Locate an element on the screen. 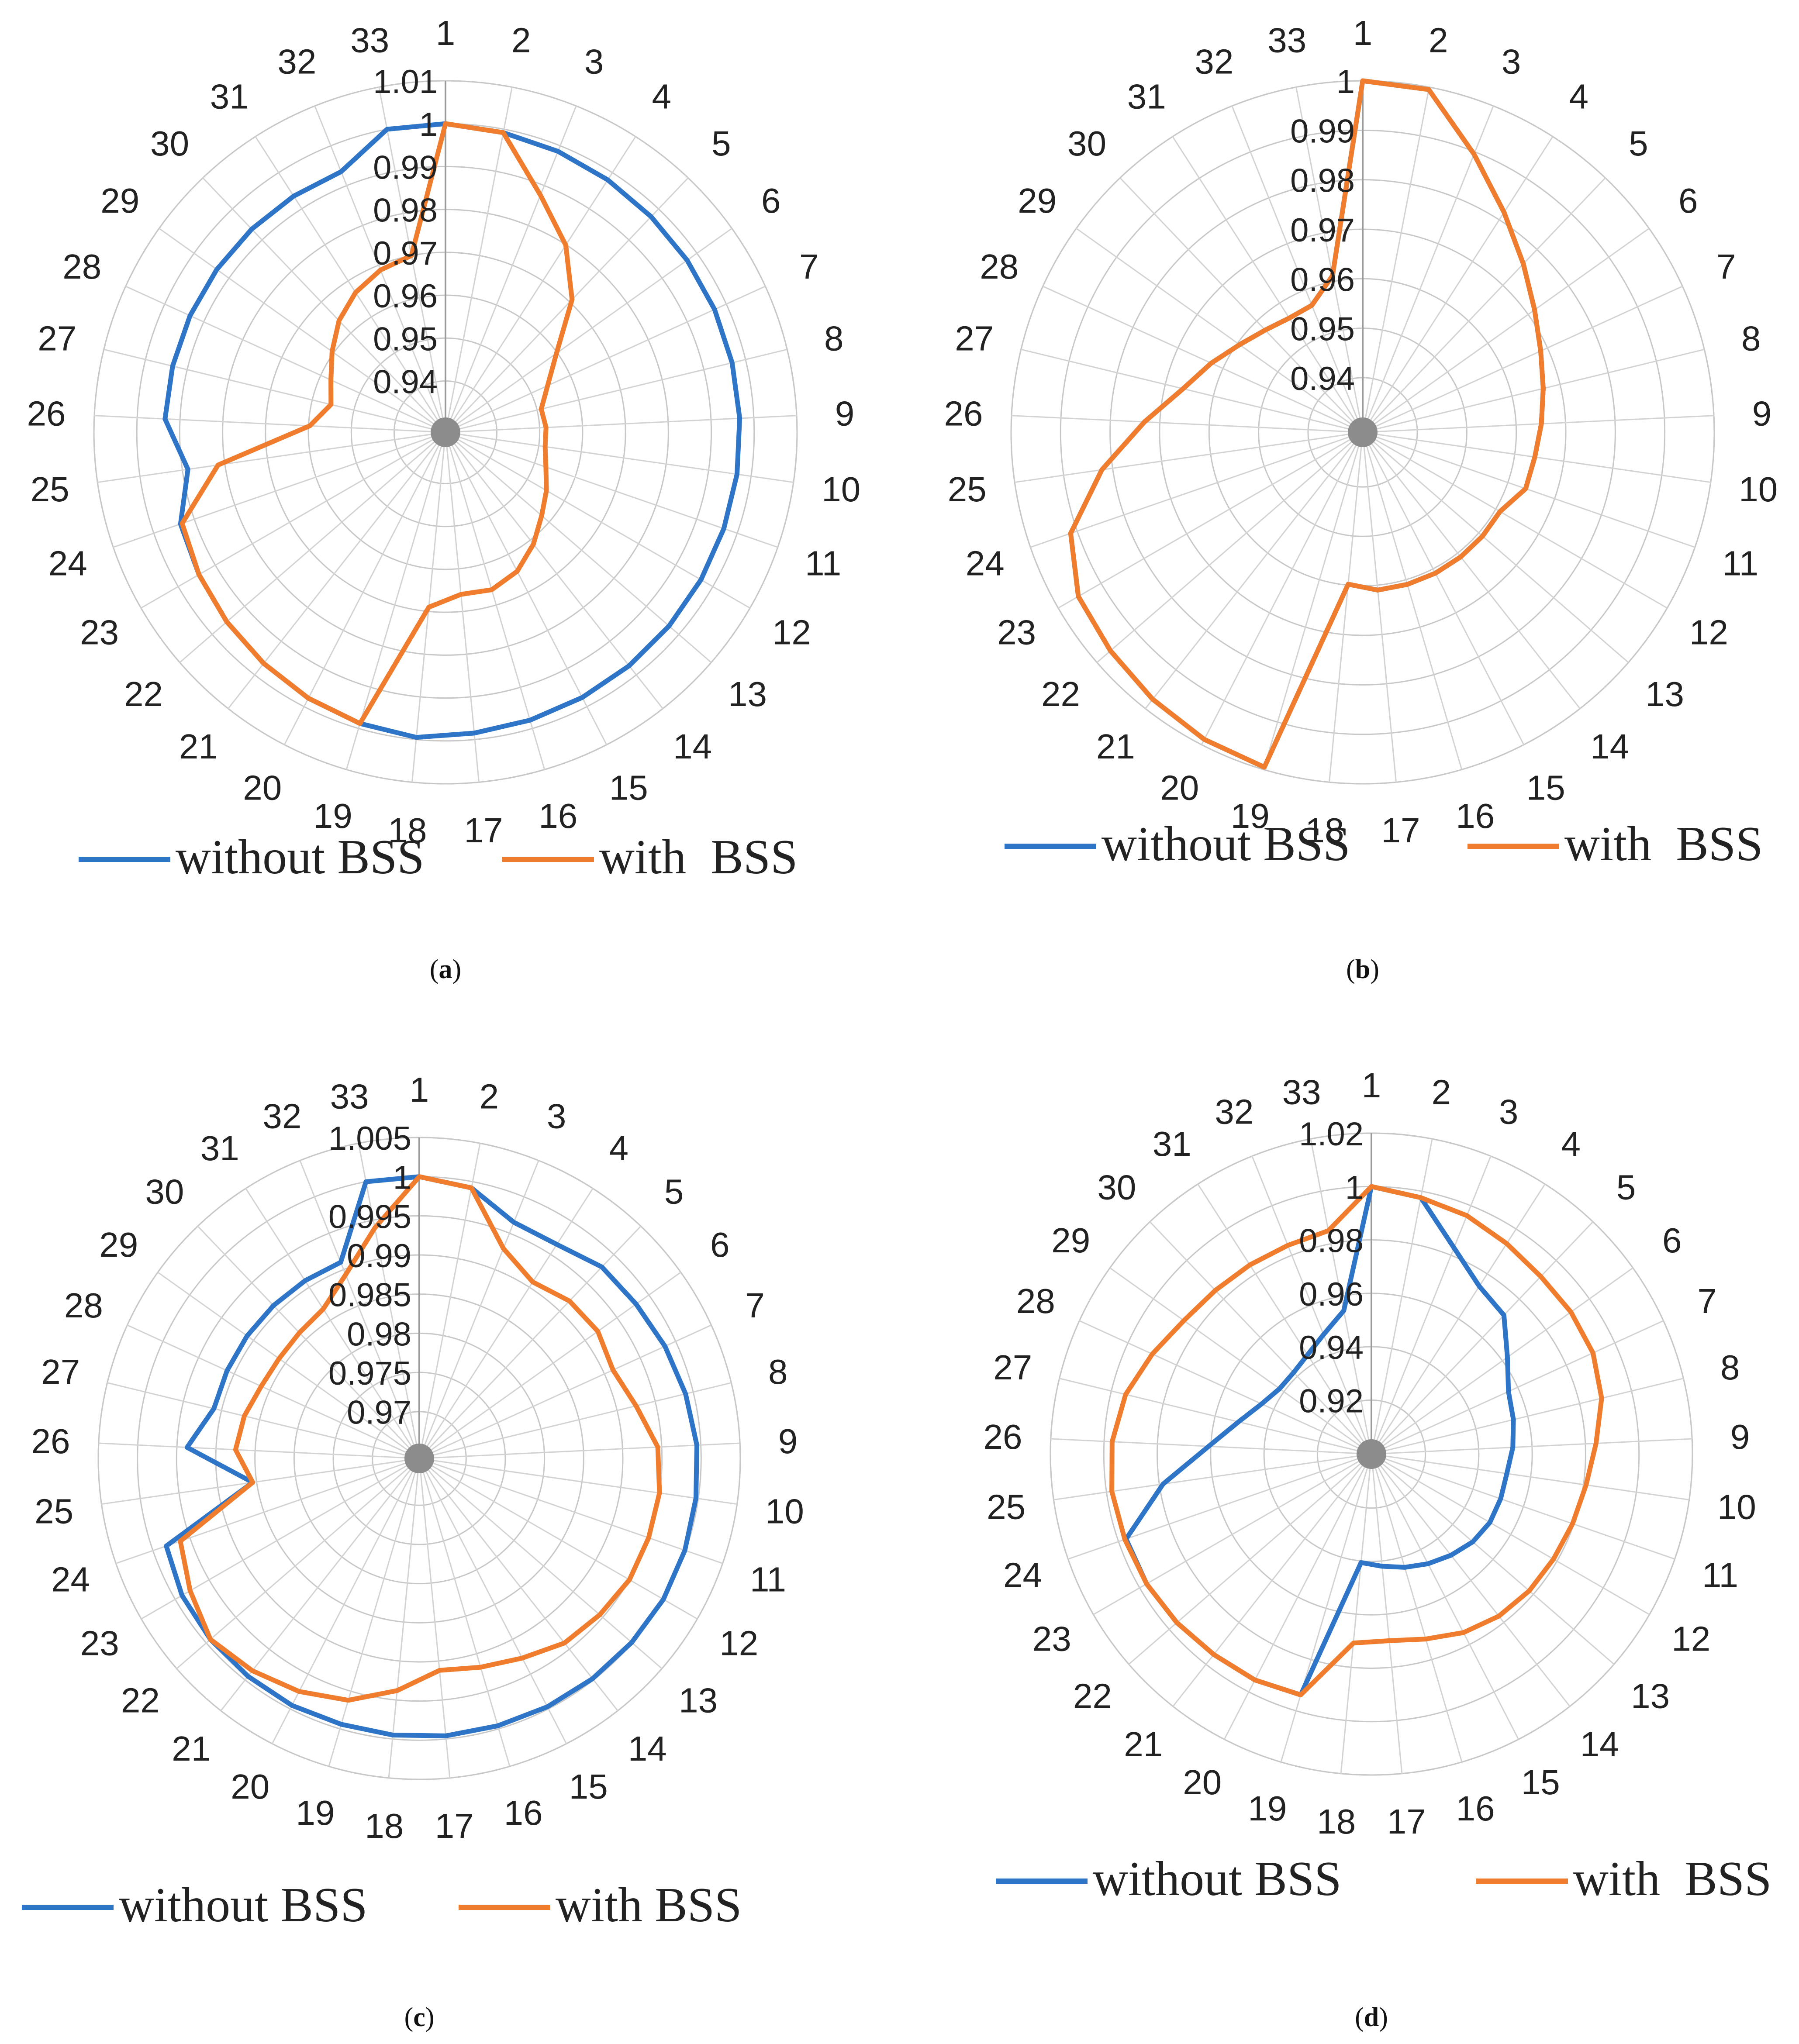 The height and width of the screenshot is (2044, 1799). tick-label: 0.94 is located at coordinates (1322, 379).